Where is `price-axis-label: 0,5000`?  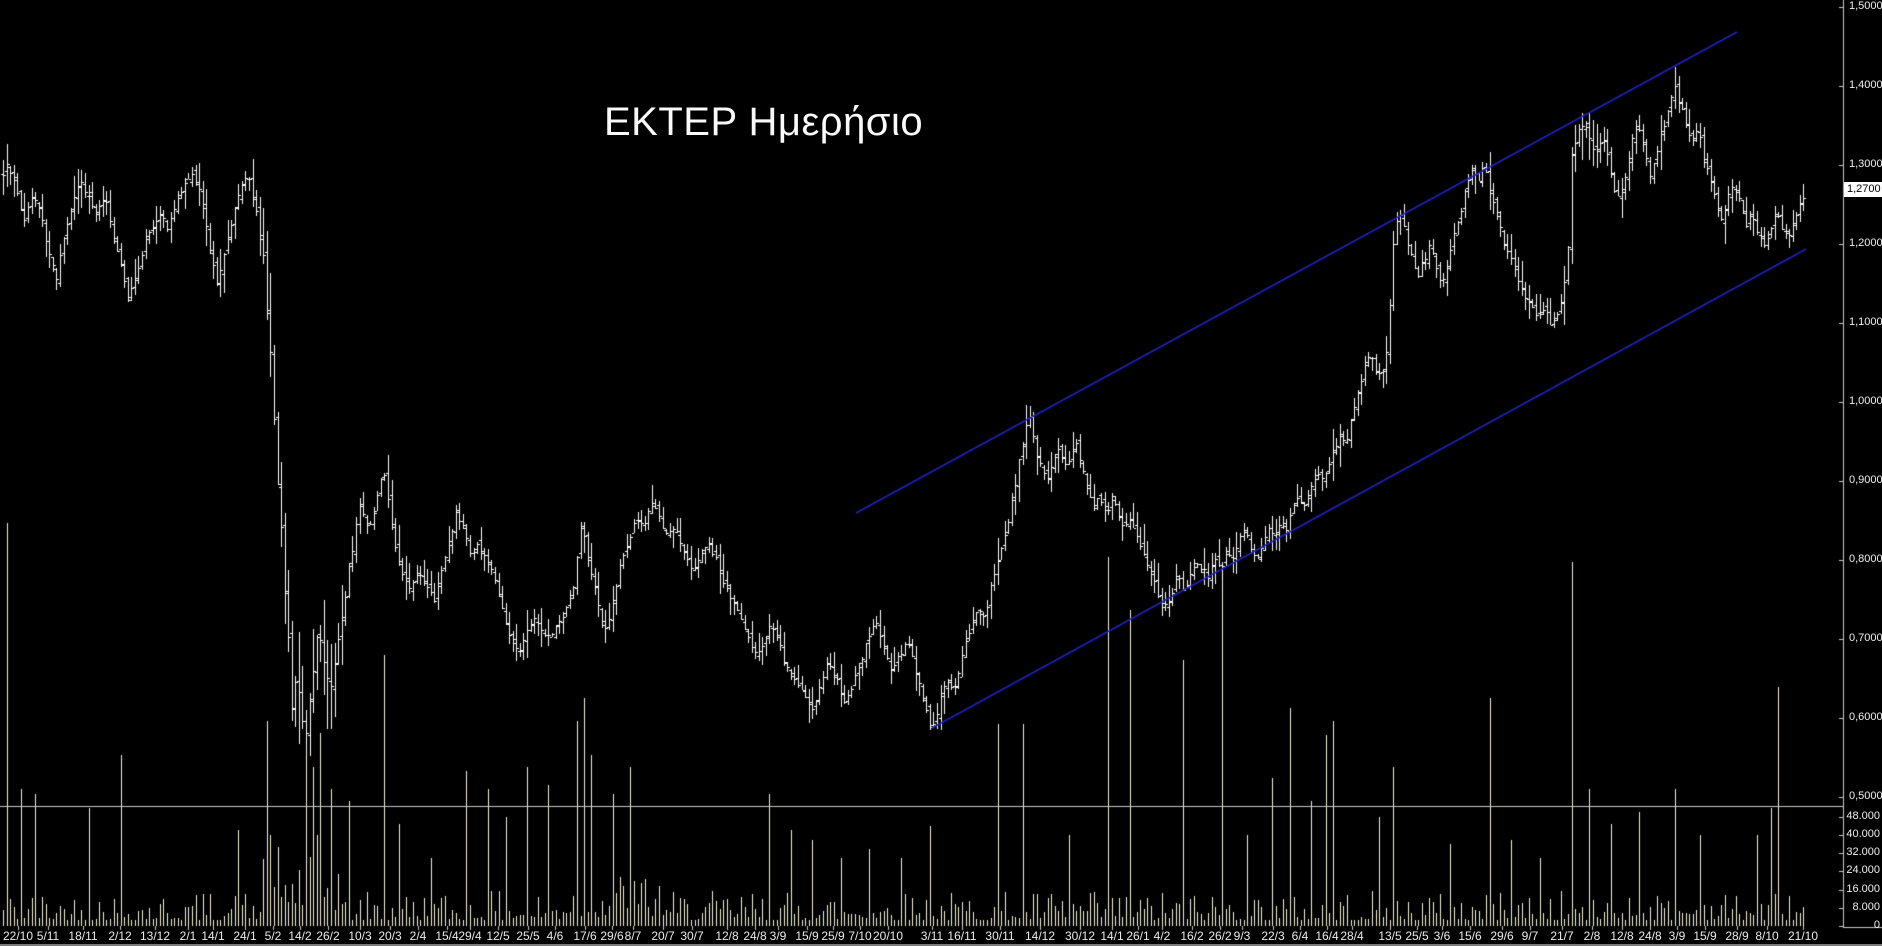 price-axis-label: 0,5000 is located at coordinates (1865, 796).